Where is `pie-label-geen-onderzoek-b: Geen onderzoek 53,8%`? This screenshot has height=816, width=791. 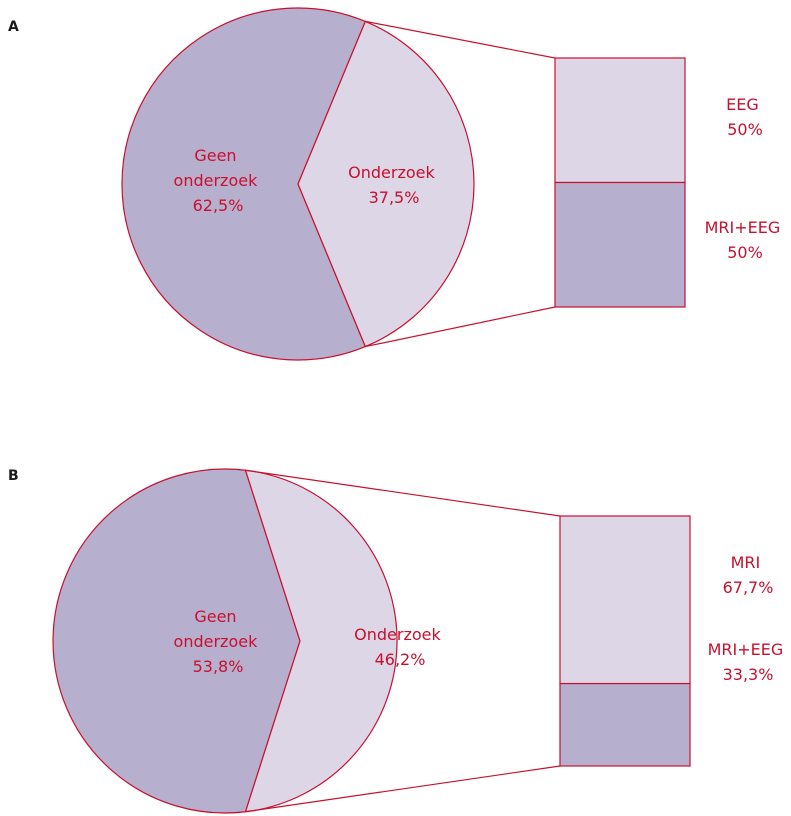
pie-label-geen-onderzoek-b: Geen onderzoek 53,8% is located at coordinates (218, 641).